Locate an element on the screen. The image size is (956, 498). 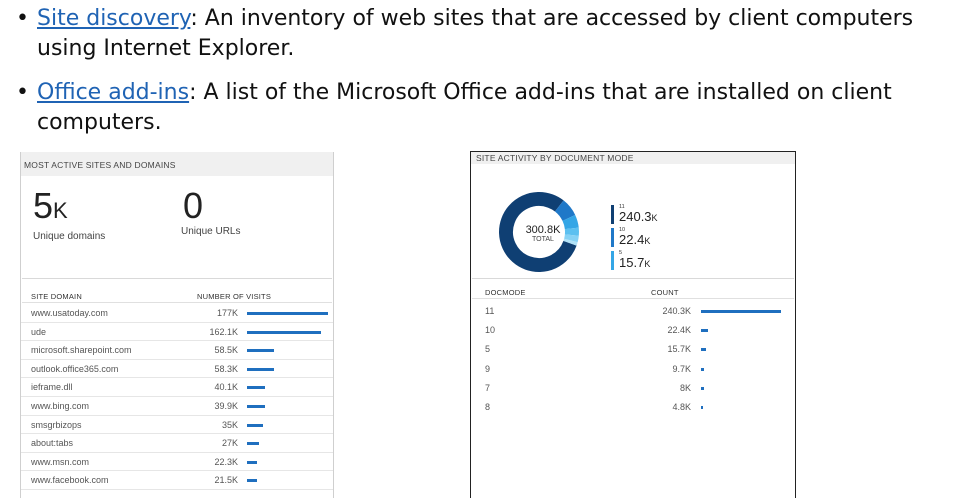
document-mode-donut is located at coordinates (539, 232).